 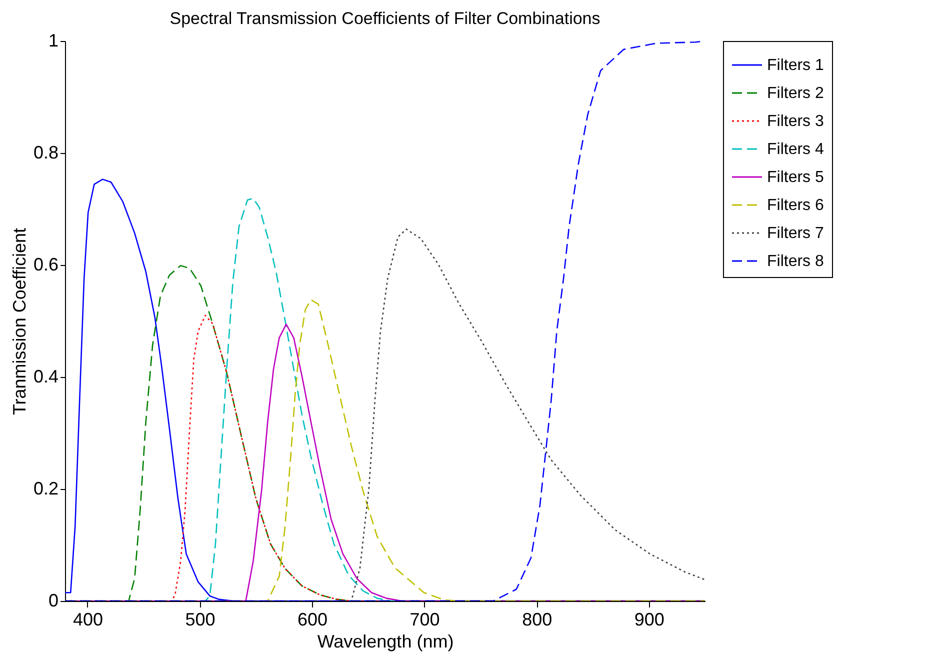 I want to click on x-tick-label: 600, so click(x=312, y=620).